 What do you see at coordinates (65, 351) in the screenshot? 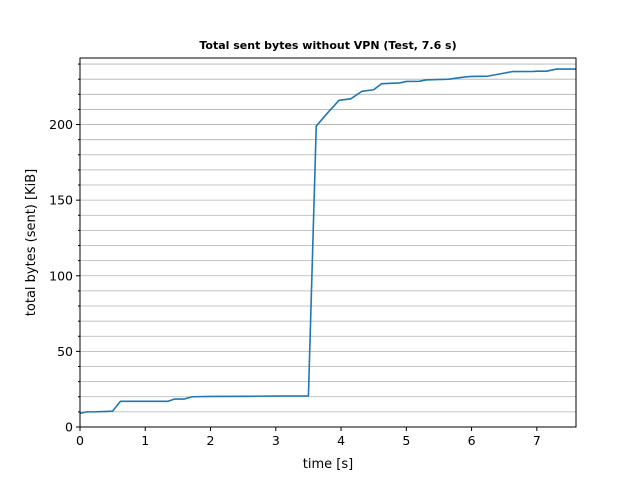
I see `y-tick-label: 50` at bounding box center [65, 351].